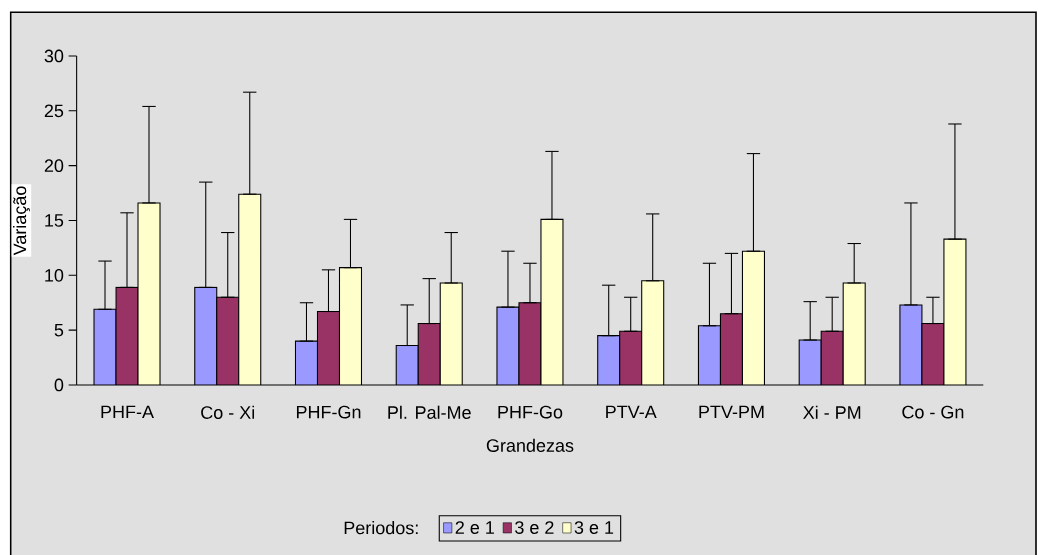  Describe the element at coordinates (228, 412) in the screenshot. I see `x-tick-label: Co - Xi` at that location.